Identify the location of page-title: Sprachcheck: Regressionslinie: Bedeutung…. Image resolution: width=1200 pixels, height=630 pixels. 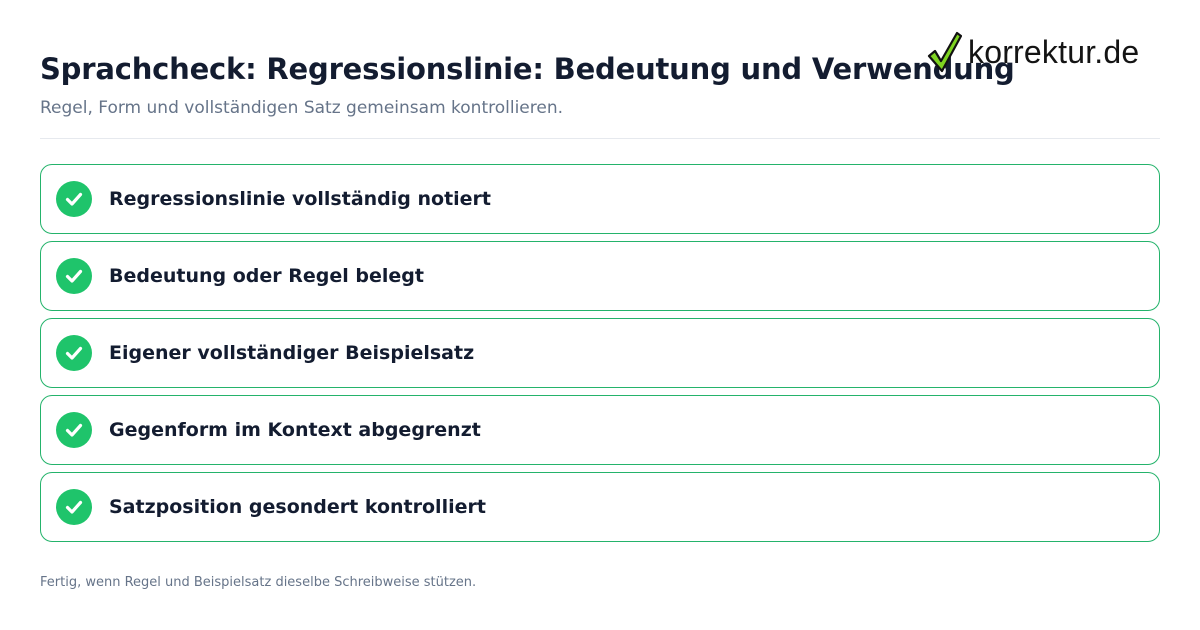
(527, 69).